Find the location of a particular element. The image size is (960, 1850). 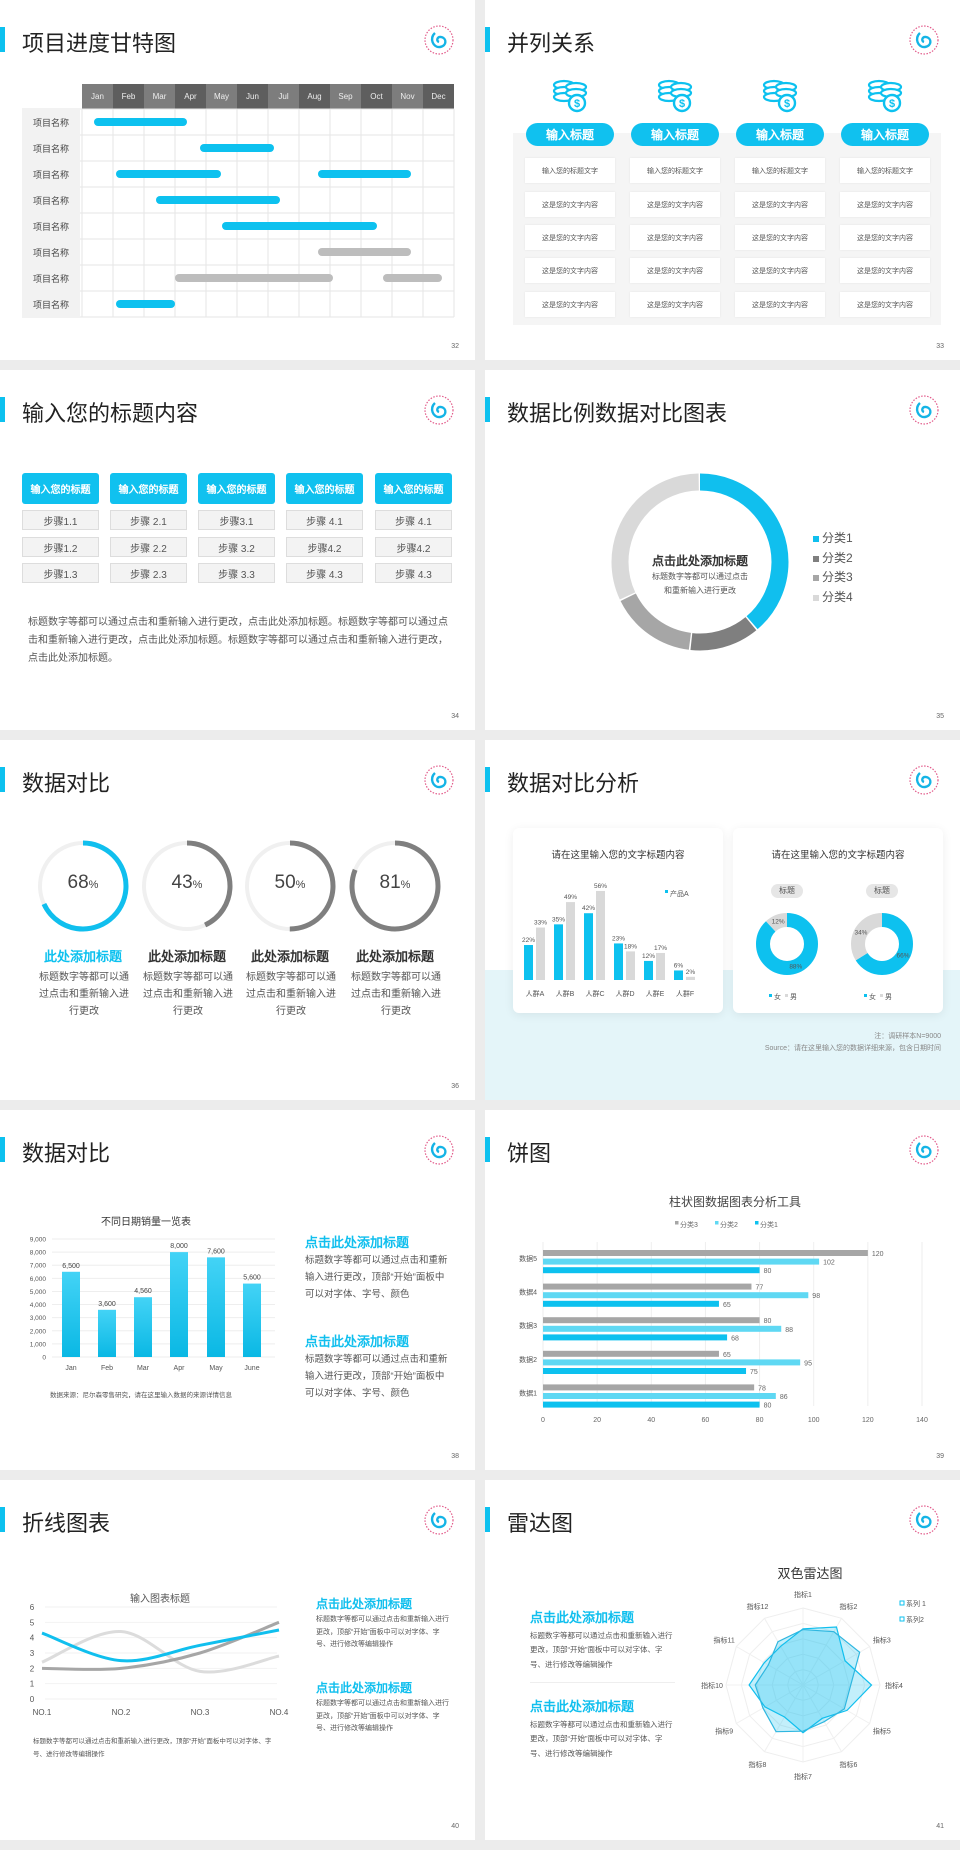

bar-value-label: 80 is located at coordinates (768, 1321).